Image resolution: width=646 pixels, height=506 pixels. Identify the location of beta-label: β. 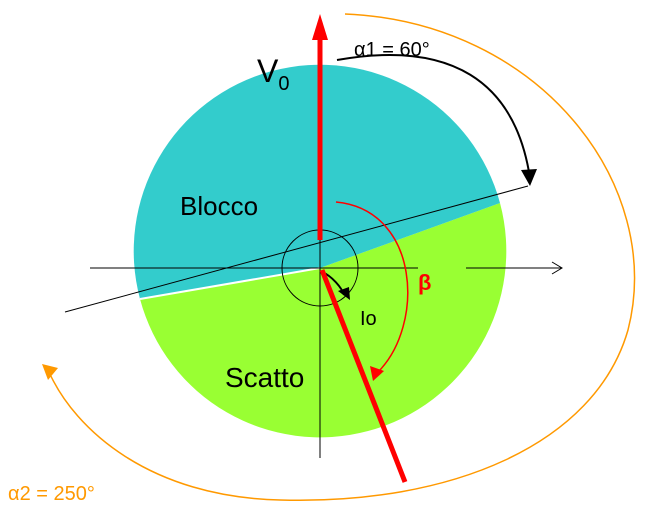
(424, 282).